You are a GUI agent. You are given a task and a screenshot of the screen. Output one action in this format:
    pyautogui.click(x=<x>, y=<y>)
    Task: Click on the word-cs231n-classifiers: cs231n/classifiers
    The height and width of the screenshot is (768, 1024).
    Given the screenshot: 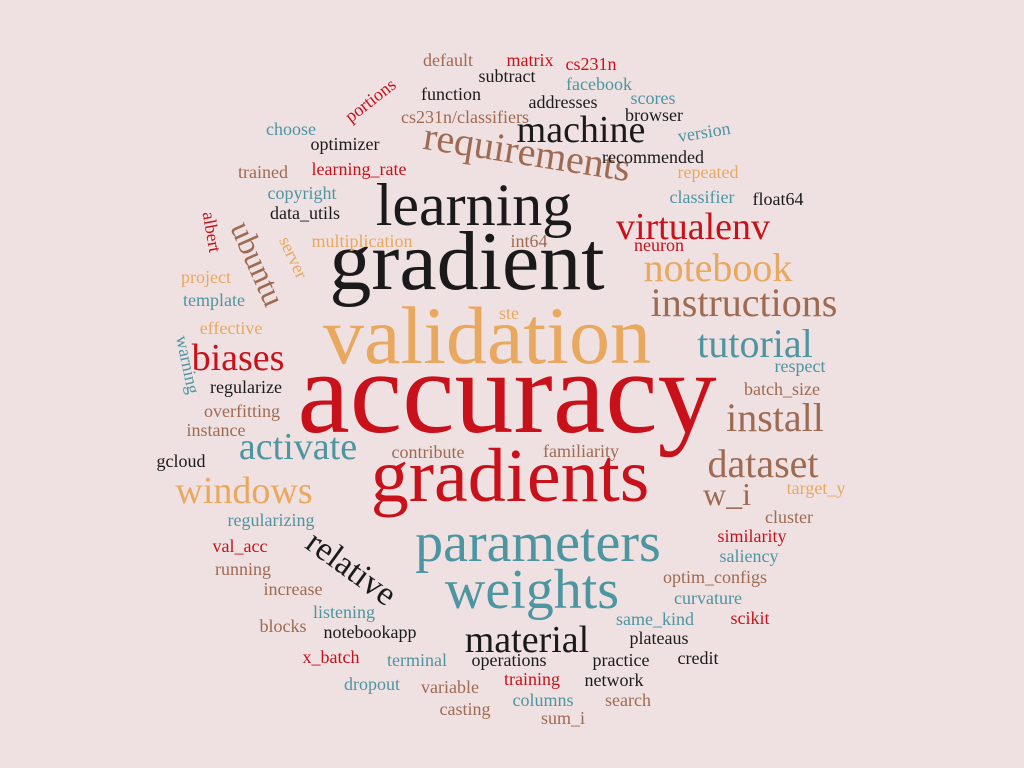 What is the action you would take?
    pyautogui.click(x=465, y=117)
    